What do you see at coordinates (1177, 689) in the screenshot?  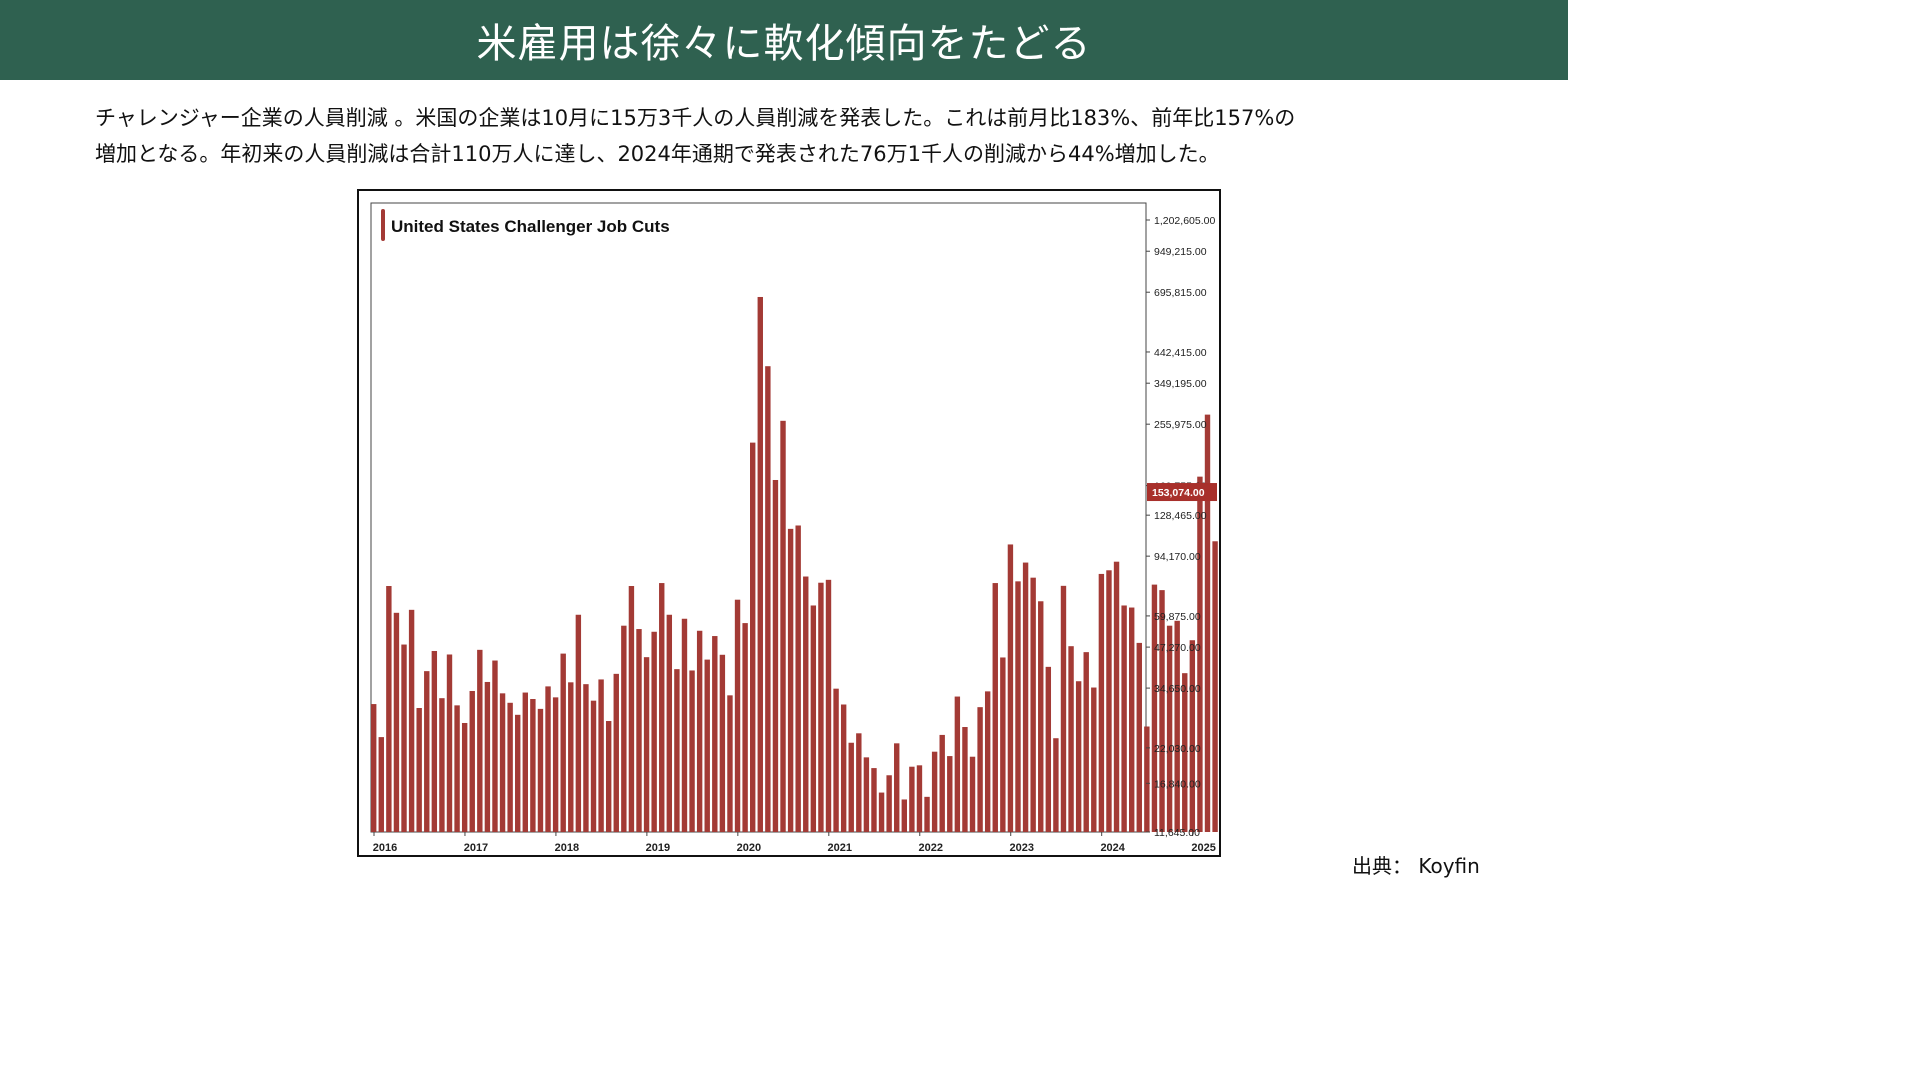 I see `y-tick-label-11: 34,650.00` at bounding box center [1177, 689].